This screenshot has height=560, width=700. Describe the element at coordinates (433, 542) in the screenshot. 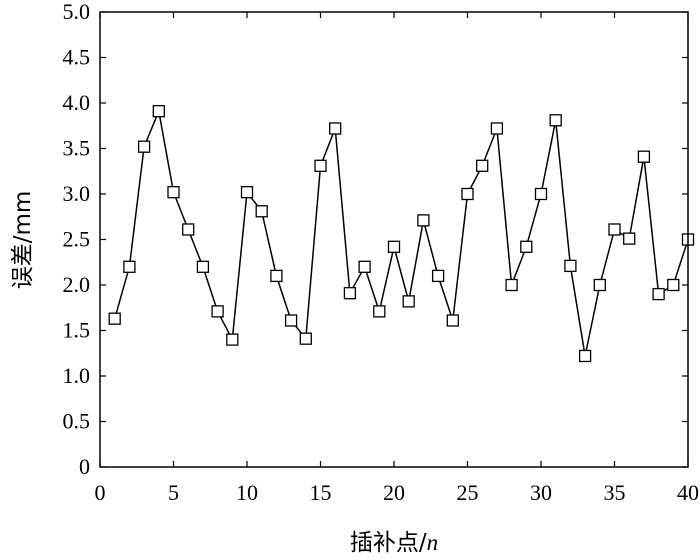

I see `x-axis-variable: n` at that location.